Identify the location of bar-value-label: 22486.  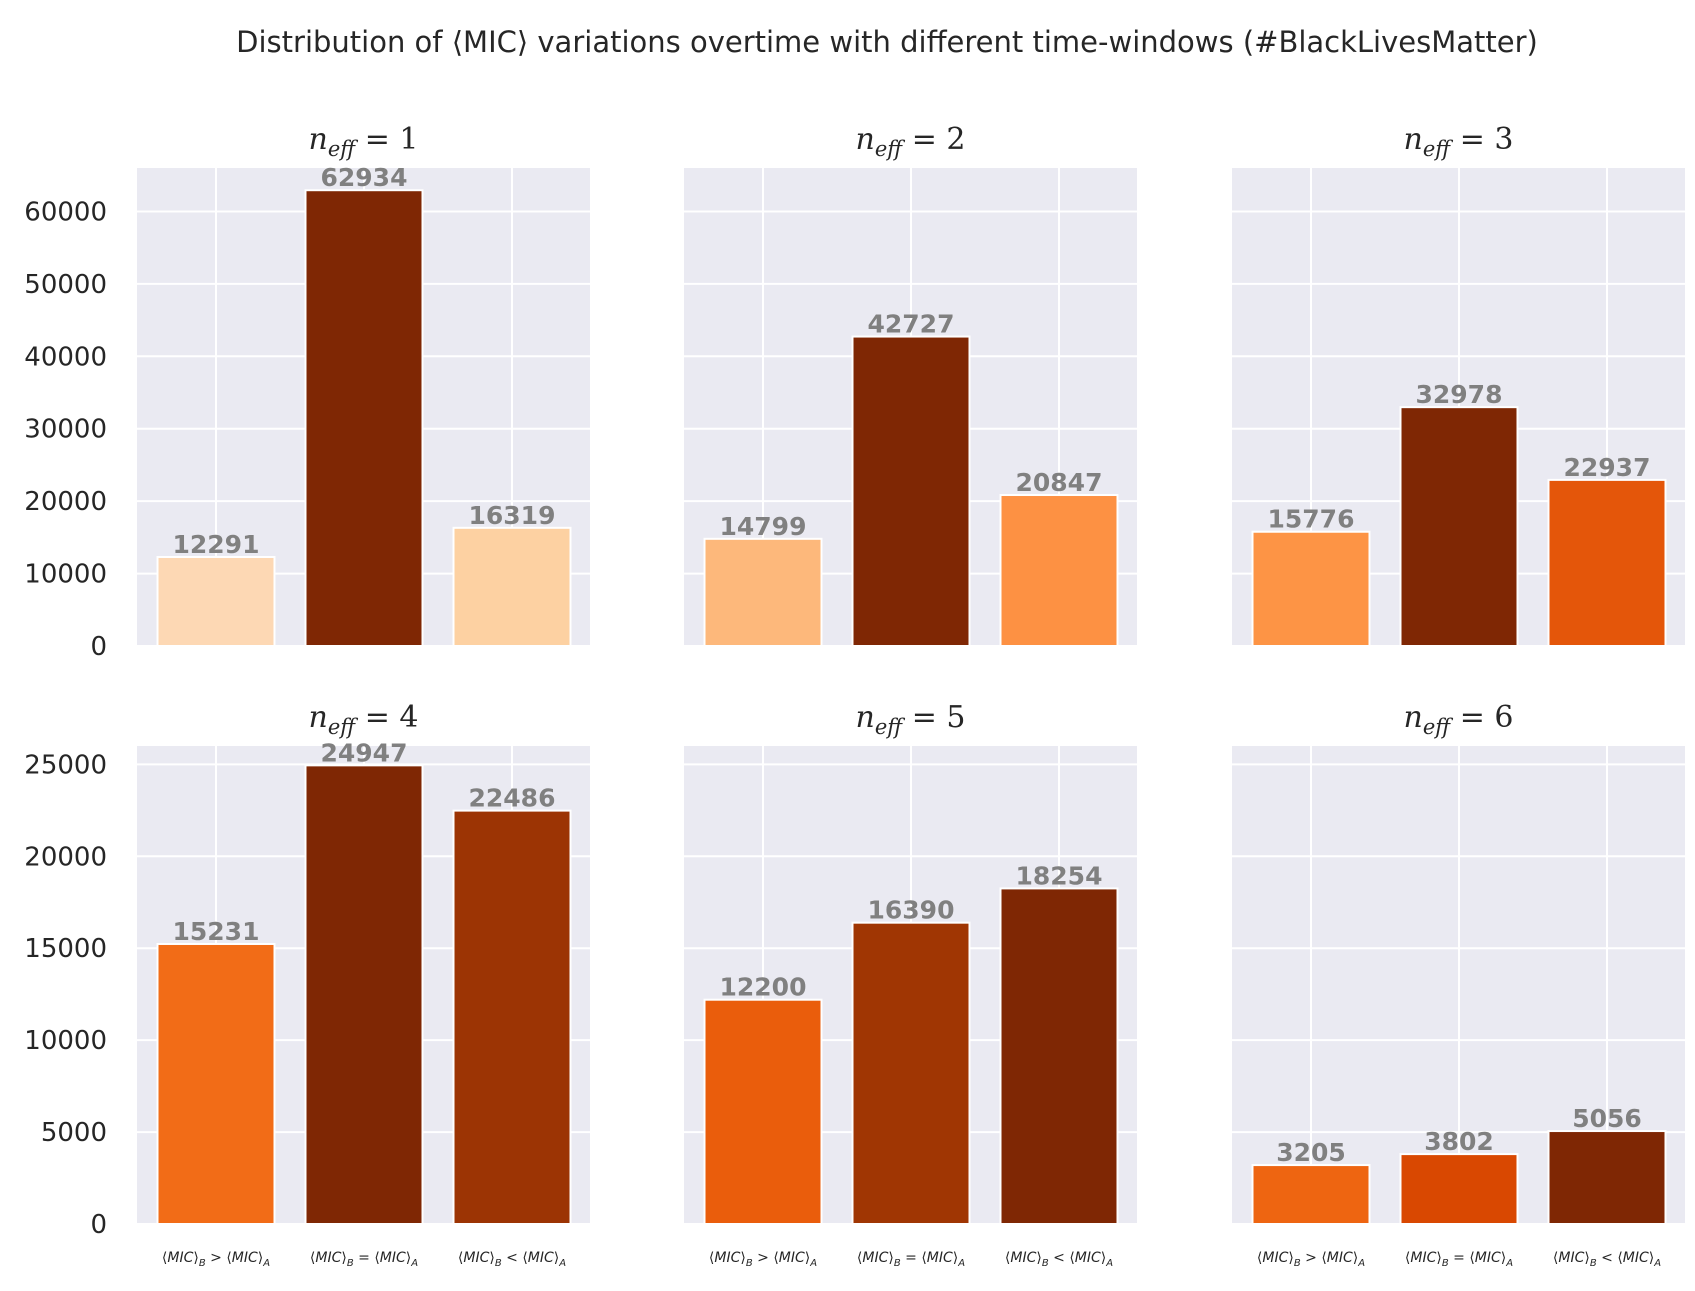
(512, 798).